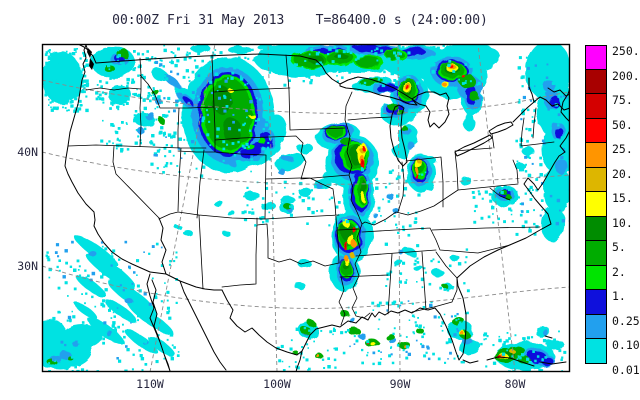 The image size is (640, 400). I want to click on gridline-30n, so click(306, 287).